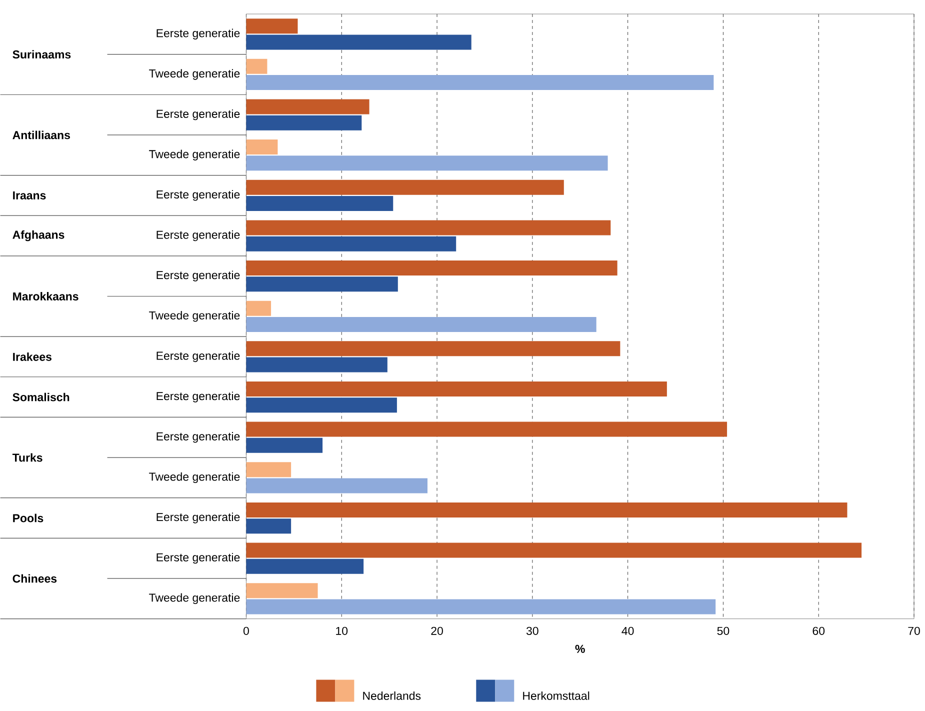  I want to click on x-tick-label: 20, so click(437, 631).